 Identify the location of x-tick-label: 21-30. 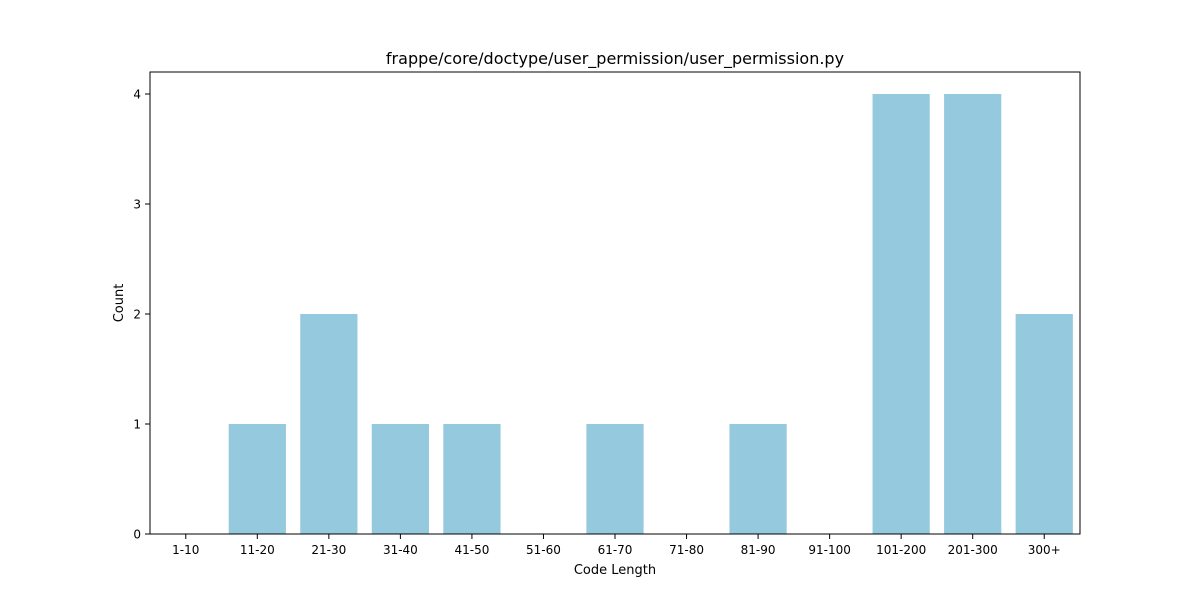
(328, 550).